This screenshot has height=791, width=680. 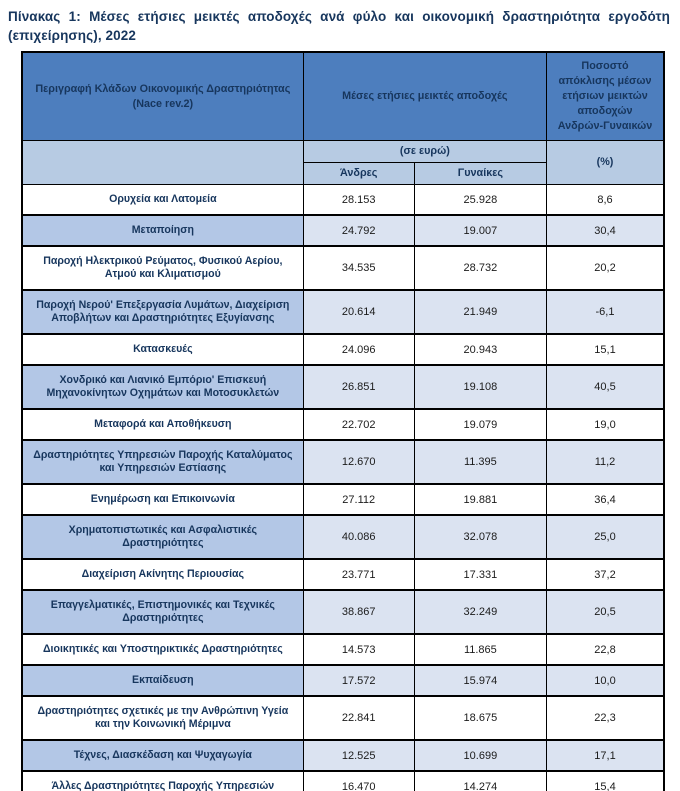 I want to click on women-value-cell: 21.949, so click(x=480, y=312).